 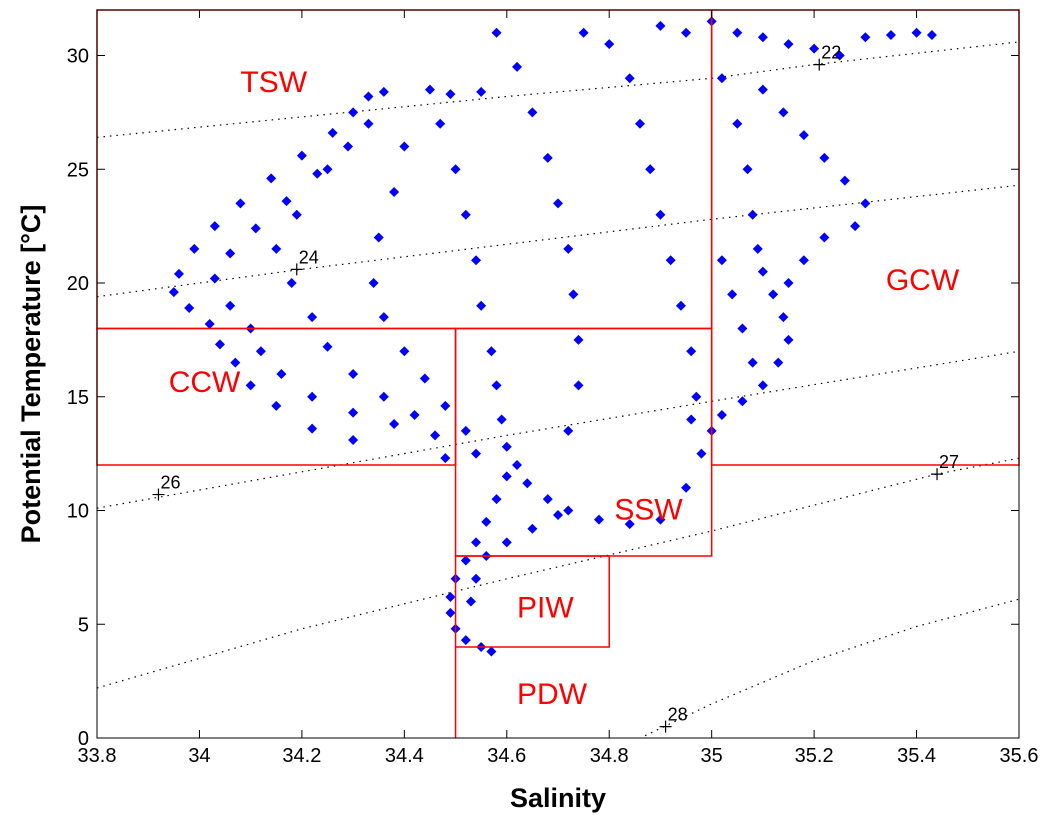 What do you see at coordinates (78, 284) in the screenshot?
I see `y-tick-label: 20` at bounding box center [78, 284].